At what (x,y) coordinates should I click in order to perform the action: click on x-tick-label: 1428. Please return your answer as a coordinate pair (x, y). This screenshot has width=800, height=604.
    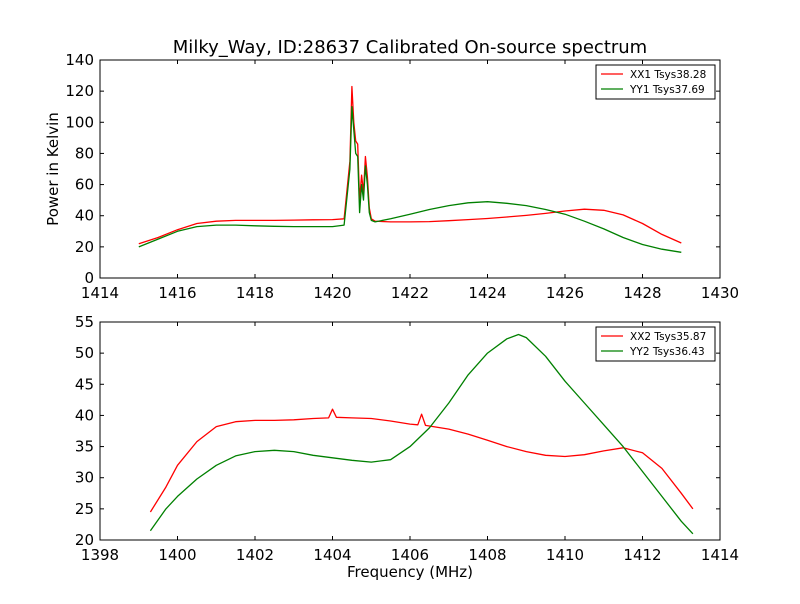
    Looking at the image, I should click on (642, 293).